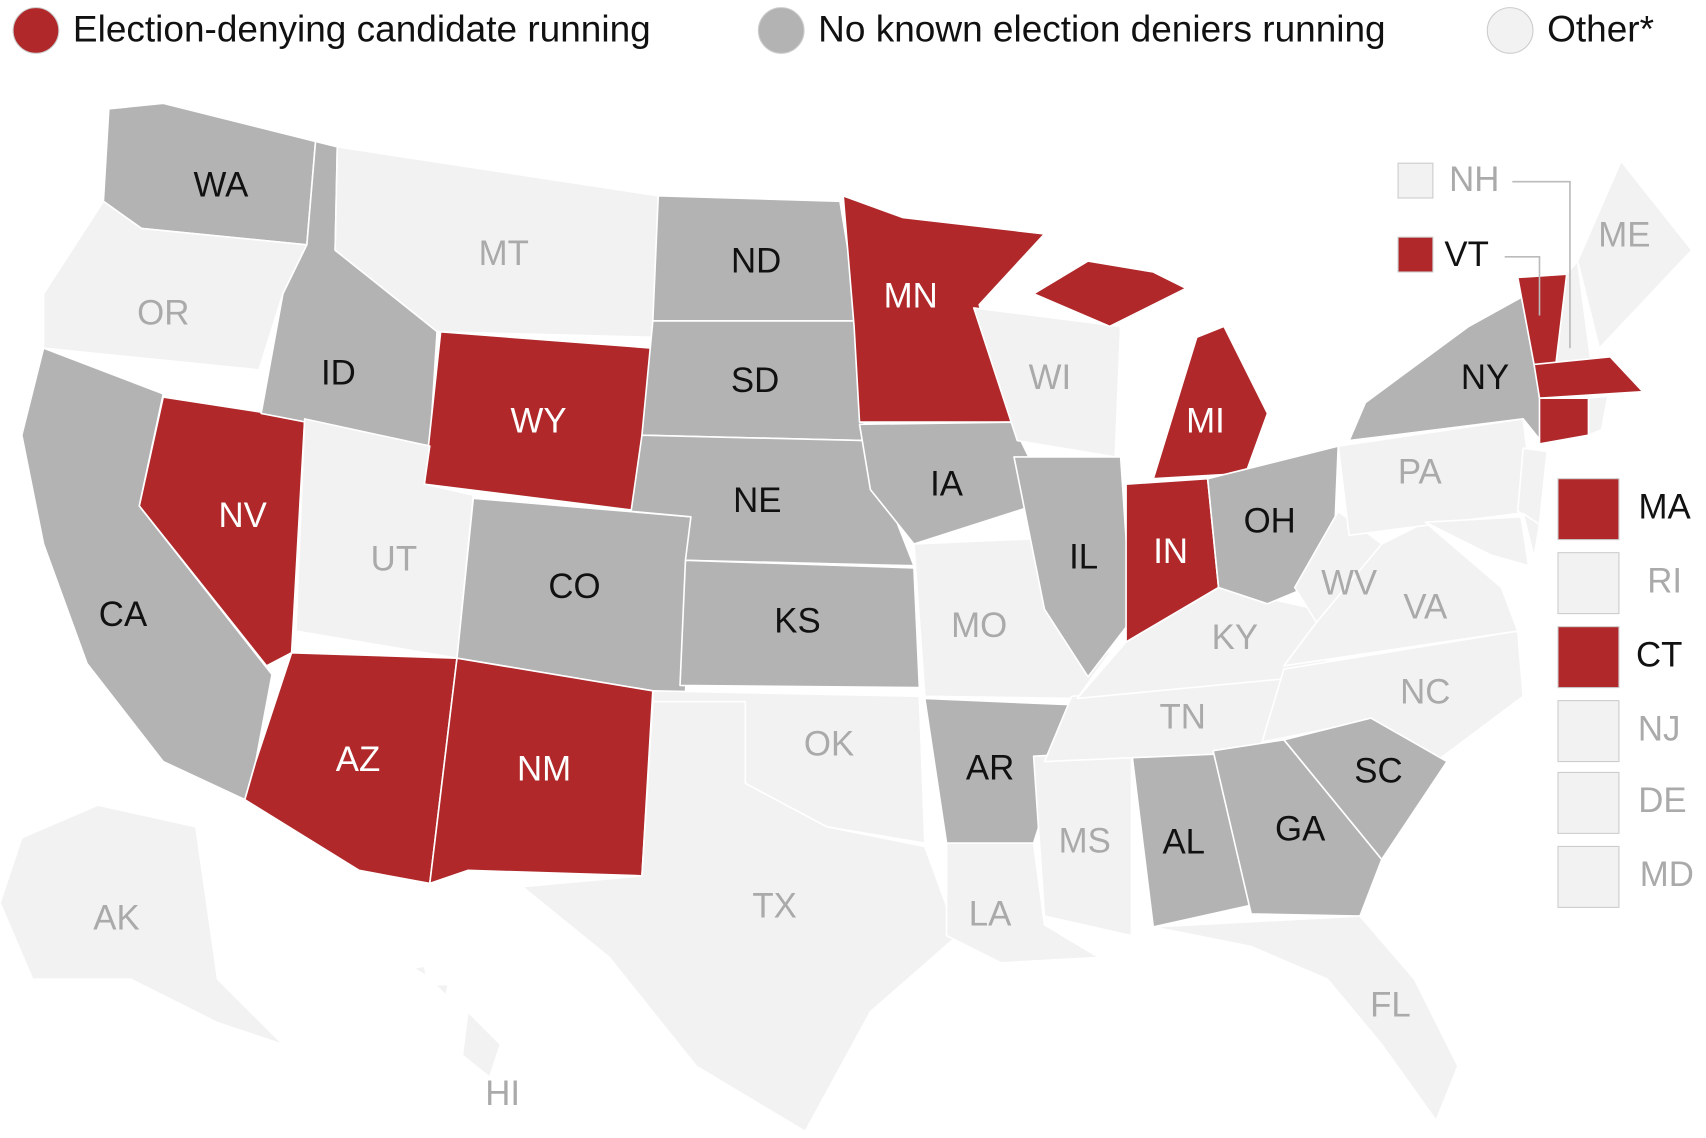 The width and height of the screenshot is (1706, 1138). Describe the element at coordinates (990, 767) in the screenshot. I see `state-label: AR` at that location.